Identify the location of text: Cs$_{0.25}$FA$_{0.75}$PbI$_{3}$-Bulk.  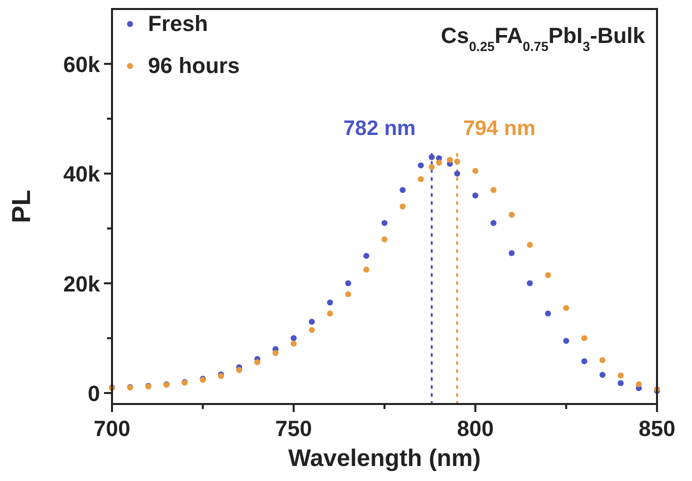
(543, 38).